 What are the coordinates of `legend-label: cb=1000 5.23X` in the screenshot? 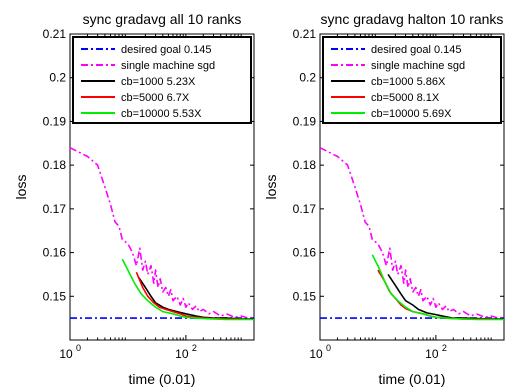 It's located at (158, 82).